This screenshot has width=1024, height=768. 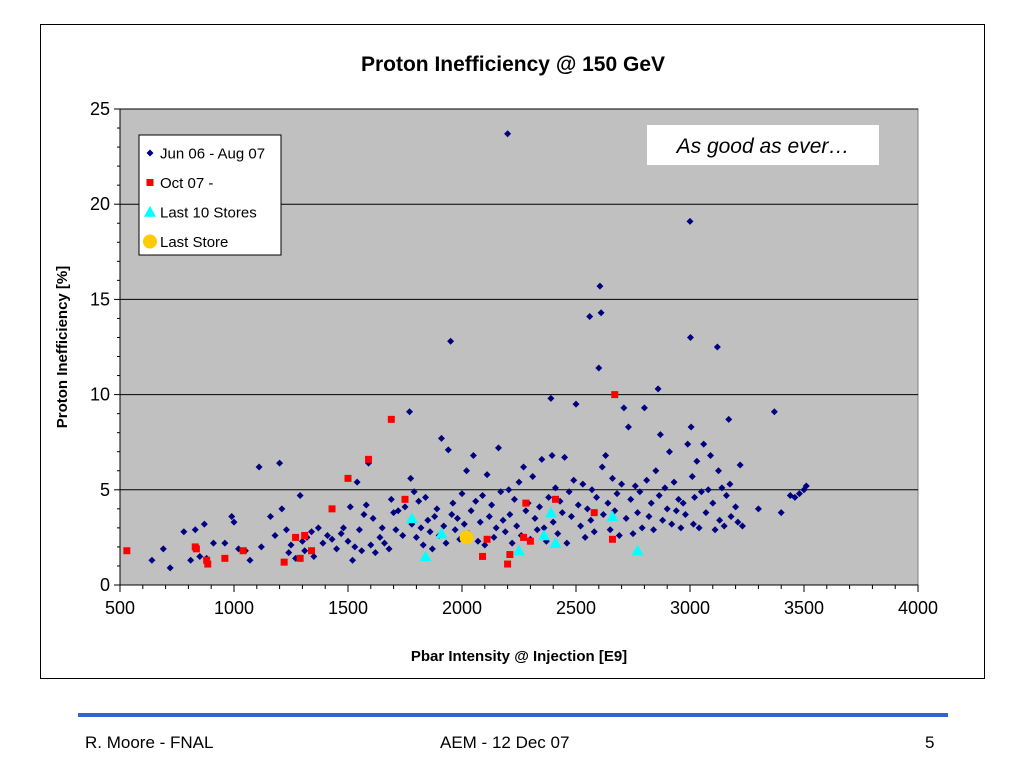 What do you see at coordinates (918, 608) in the screenshot?
I see `x-tick-label: 4000` at bounding box center [918, 608].